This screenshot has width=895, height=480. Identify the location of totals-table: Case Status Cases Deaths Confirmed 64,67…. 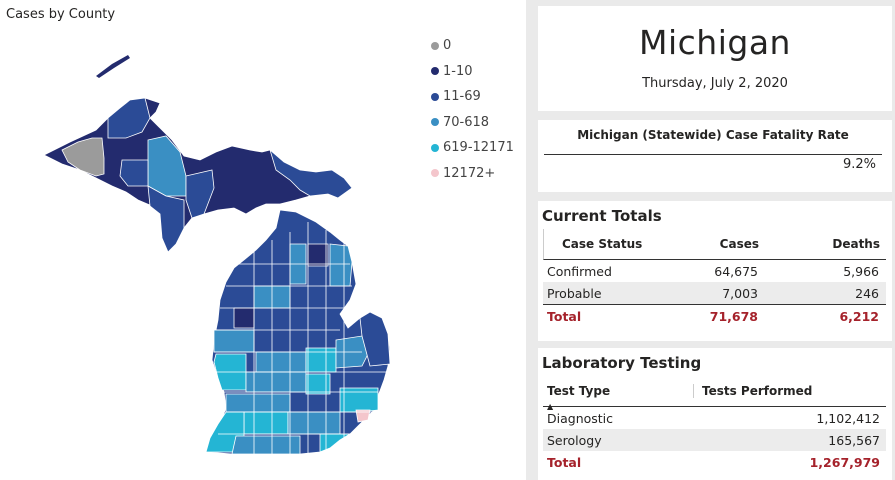
(714, 278).